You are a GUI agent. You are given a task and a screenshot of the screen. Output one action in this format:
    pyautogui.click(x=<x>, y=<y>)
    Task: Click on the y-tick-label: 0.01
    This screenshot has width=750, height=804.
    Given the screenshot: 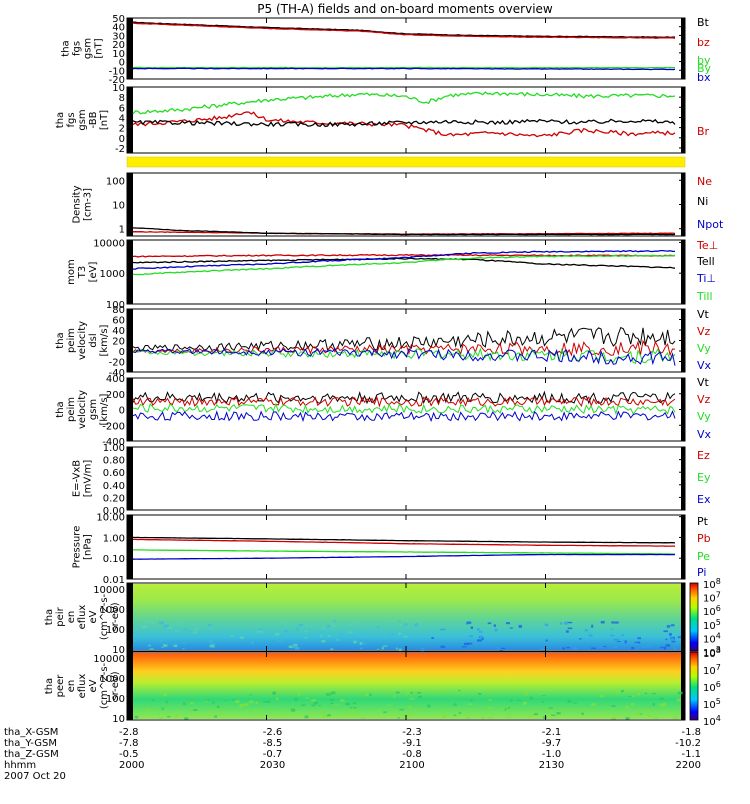 What is the action you would take?
    pyautogui.click(x=114, y=580)
    